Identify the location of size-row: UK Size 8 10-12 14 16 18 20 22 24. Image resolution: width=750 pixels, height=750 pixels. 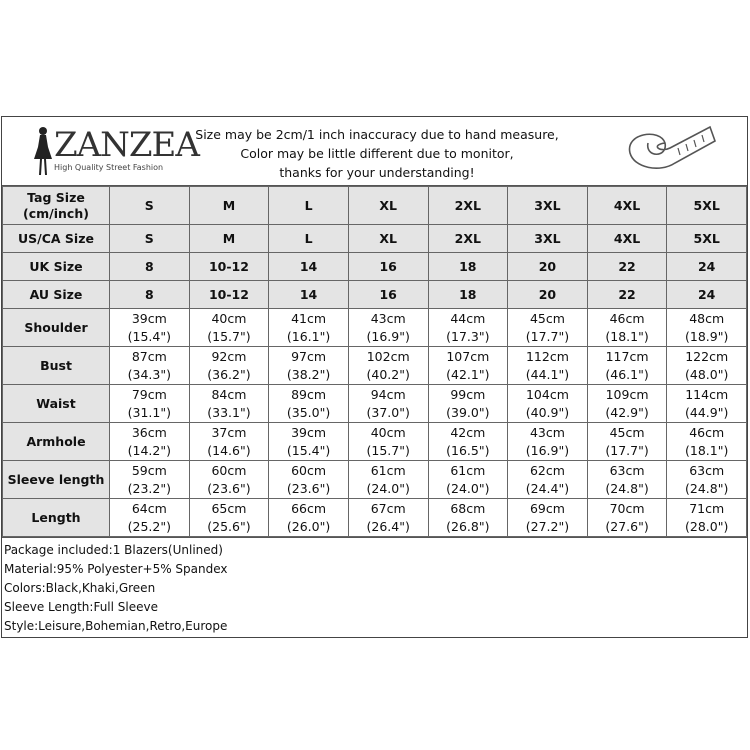
(374, 266).